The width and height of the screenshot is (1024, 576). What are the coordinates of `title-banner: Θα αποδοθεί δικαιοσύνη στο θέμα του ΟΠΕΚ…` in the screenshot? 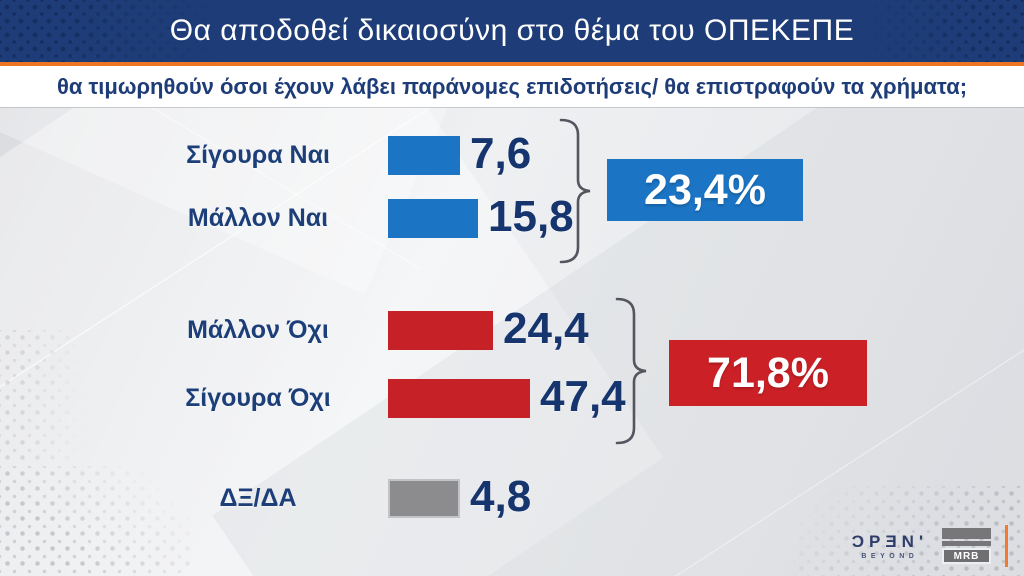 It's located at (512, 31).